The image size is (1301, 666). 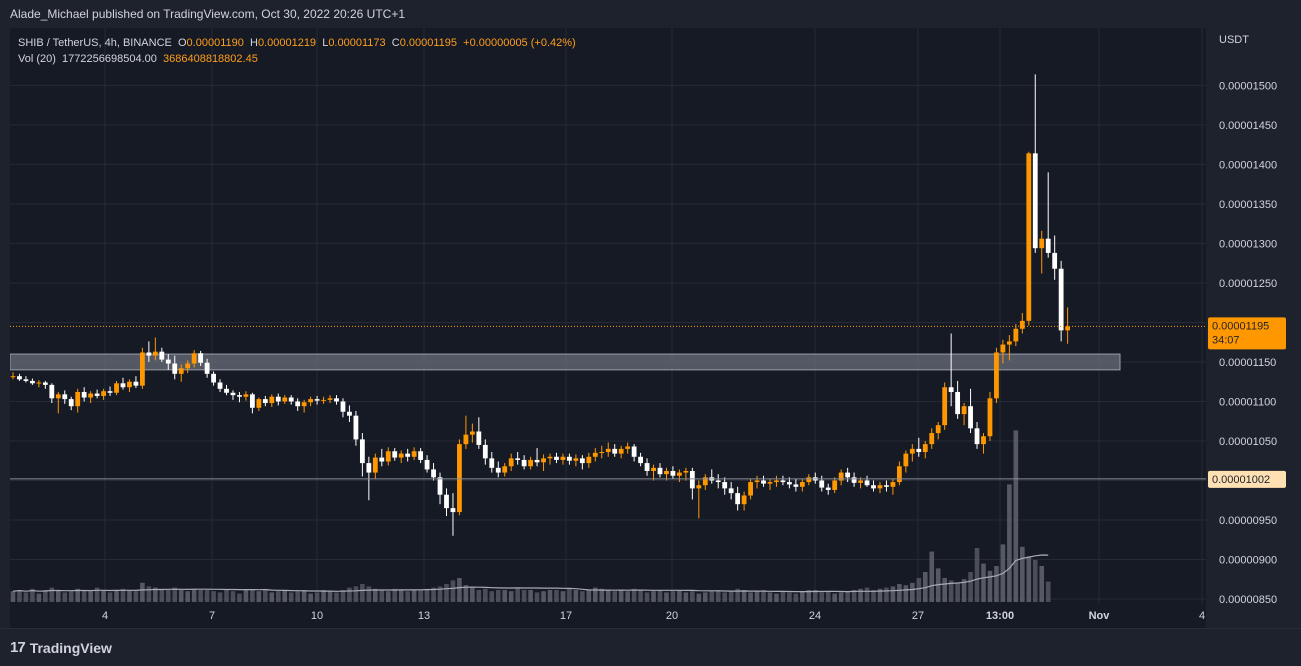 I want to click on open-label: O, so click(x=182, y=43).